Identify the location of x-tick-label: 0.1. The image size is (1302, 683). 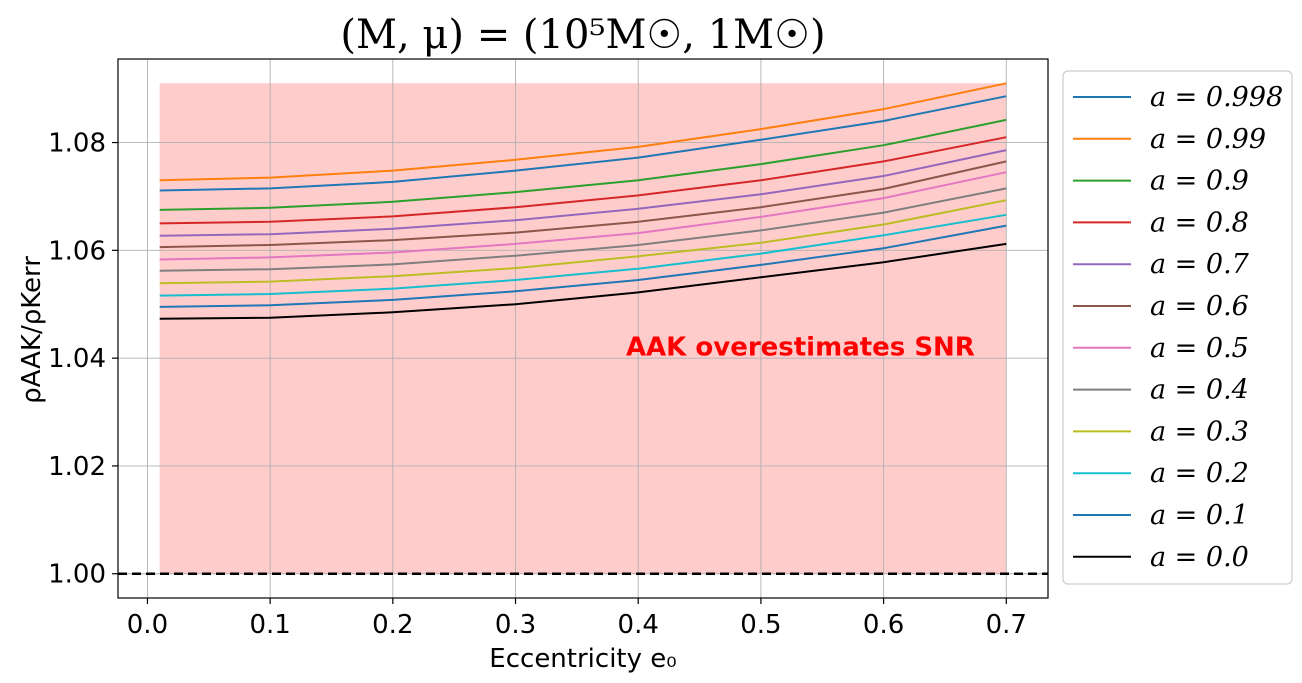
(269, 625).